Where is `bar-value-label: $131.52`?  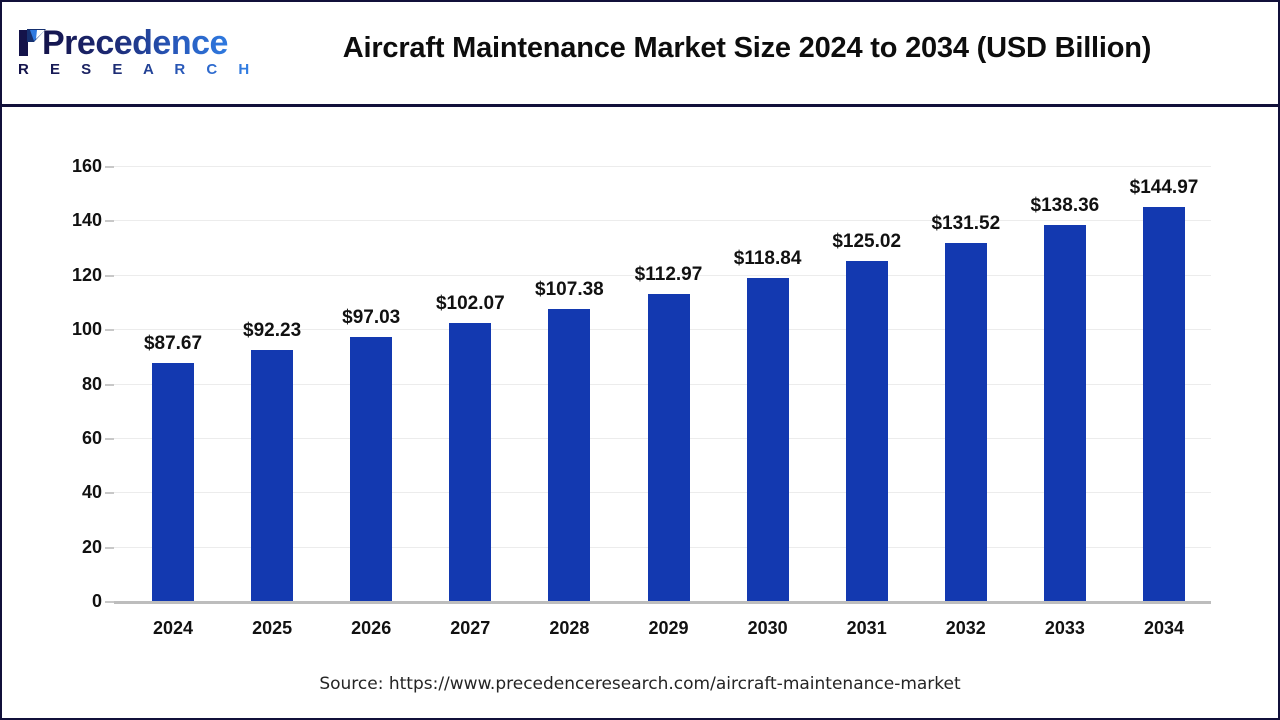 bar-value-label: $131.52 is located at coordinates (966, 224).